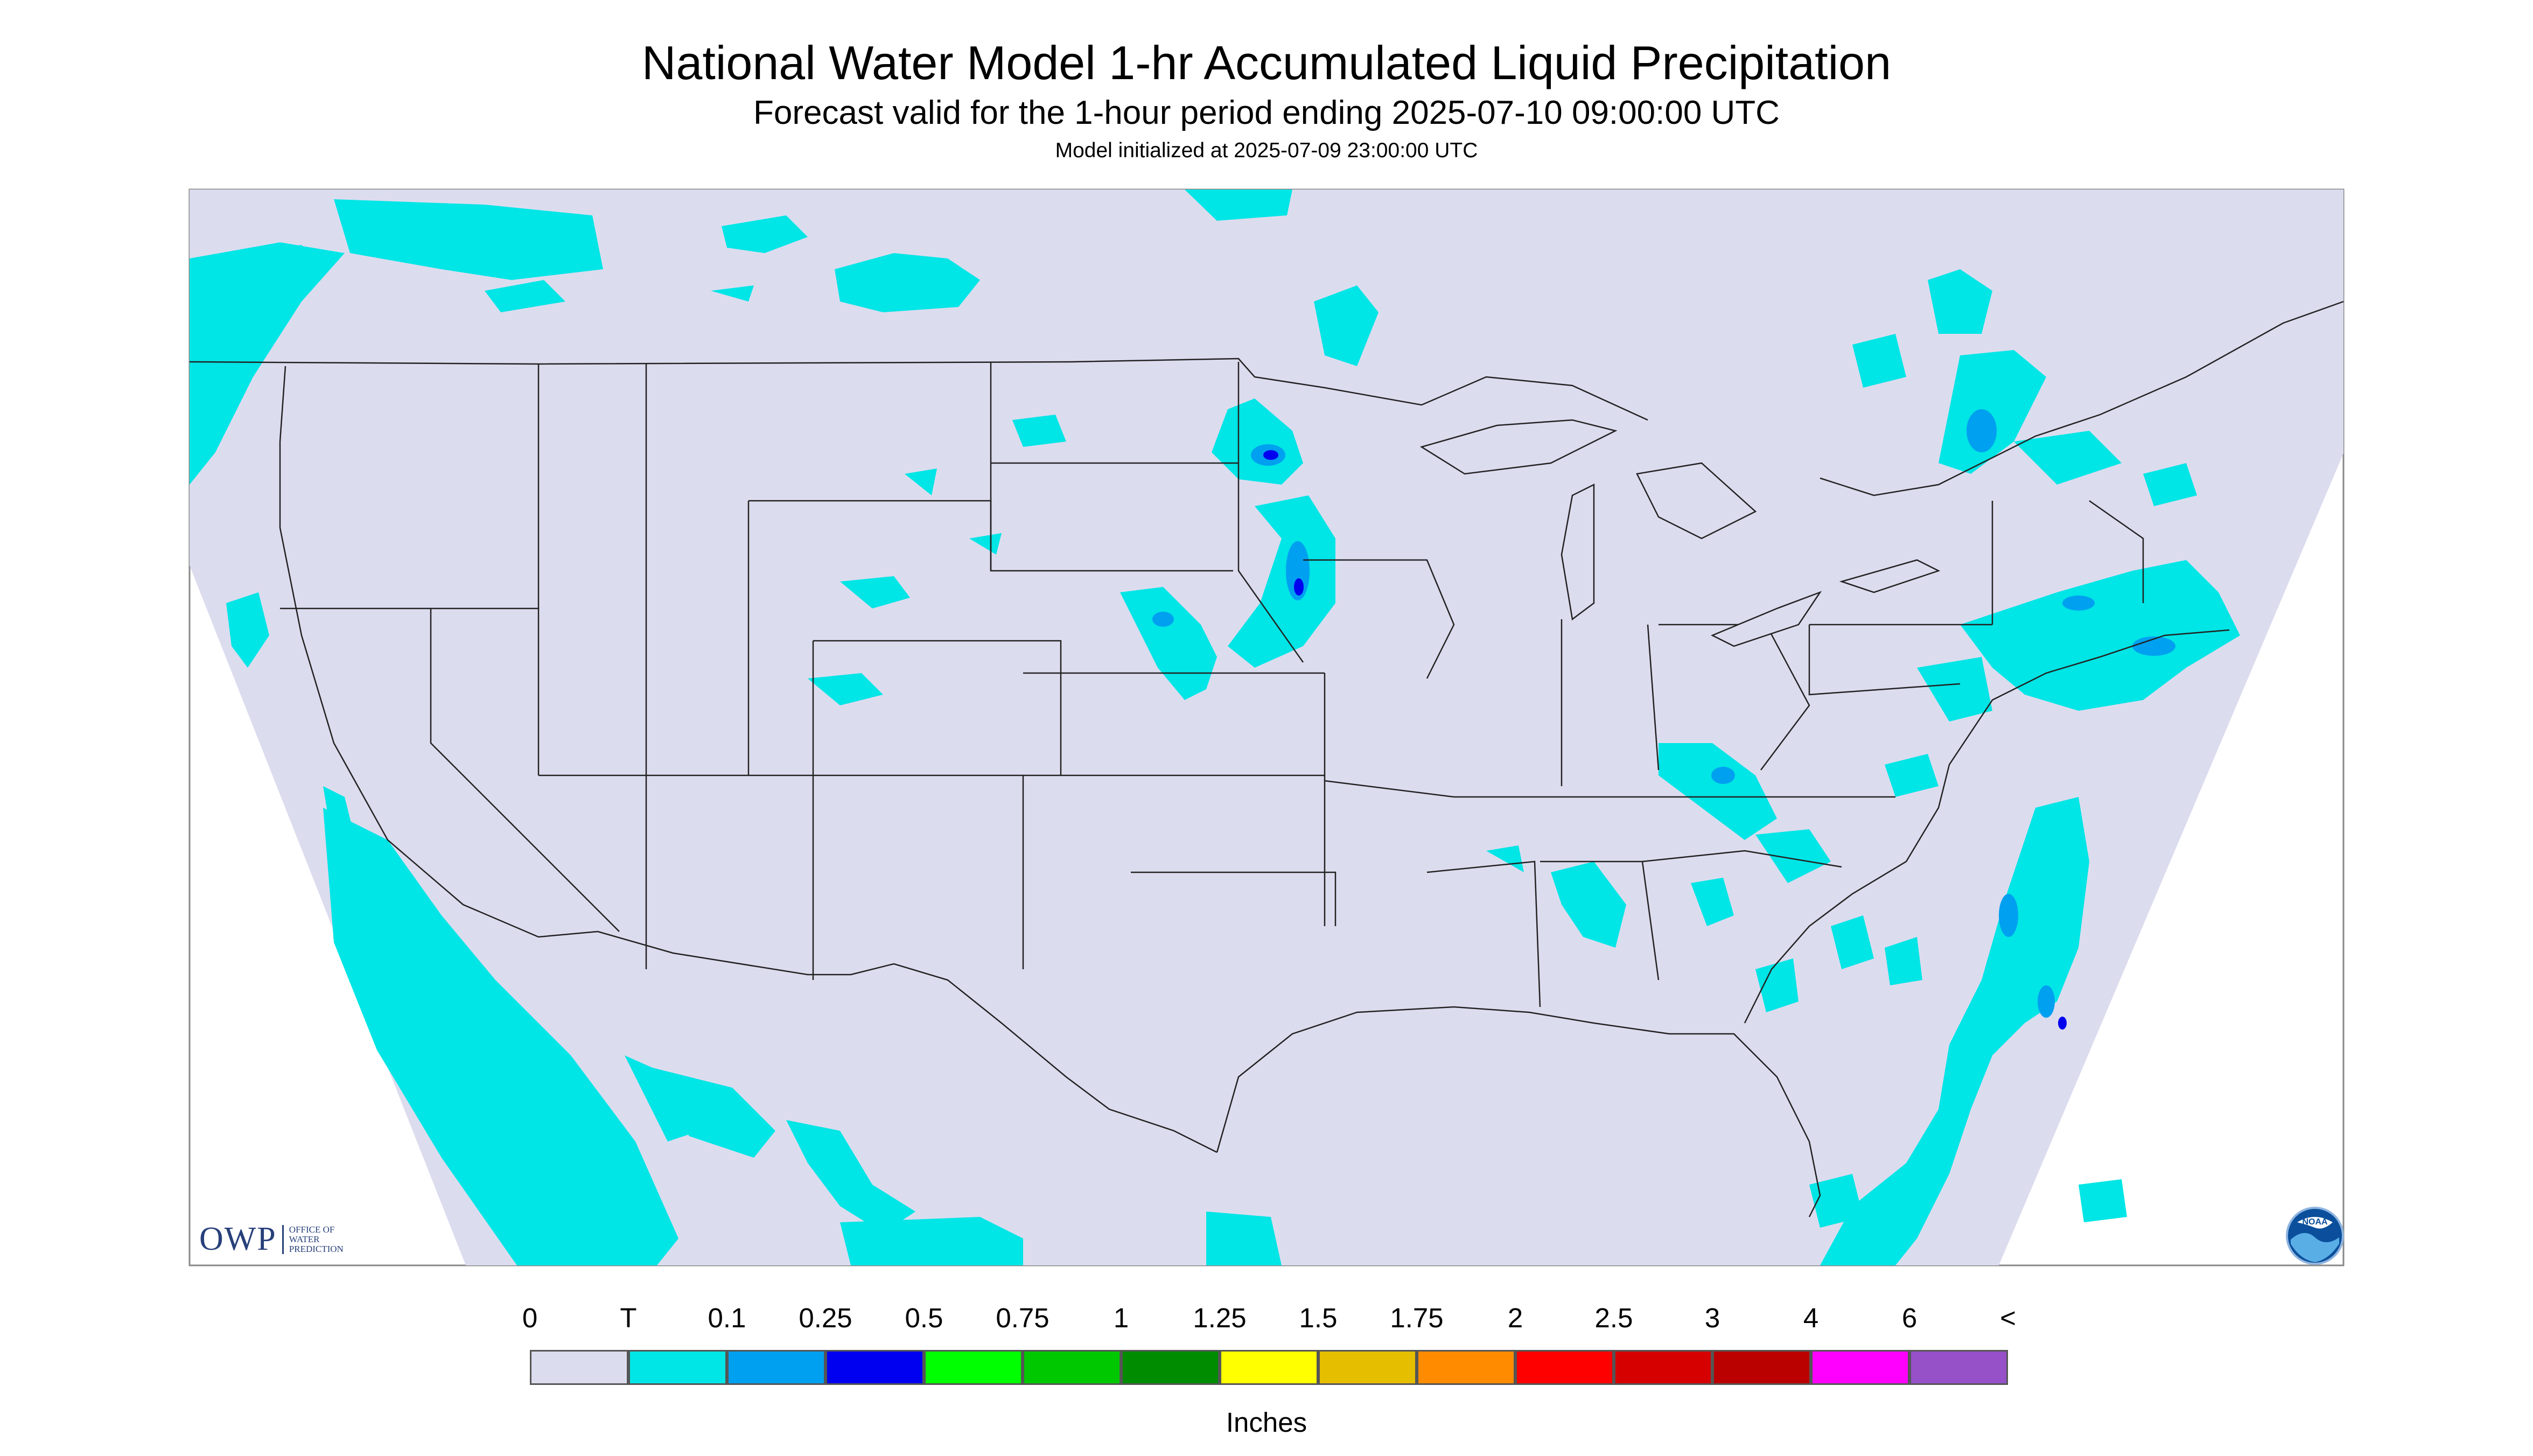  I want to click on owp-logo-text: OWP, so click(238, 1239).